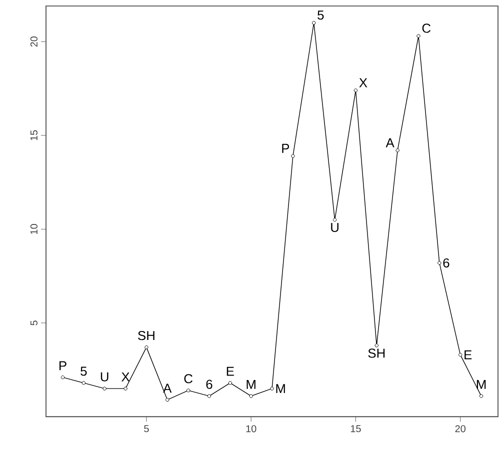  Describe the element at coordinates (34, 323) in the screenshot. I see `y-tick-label: 5` at that location.